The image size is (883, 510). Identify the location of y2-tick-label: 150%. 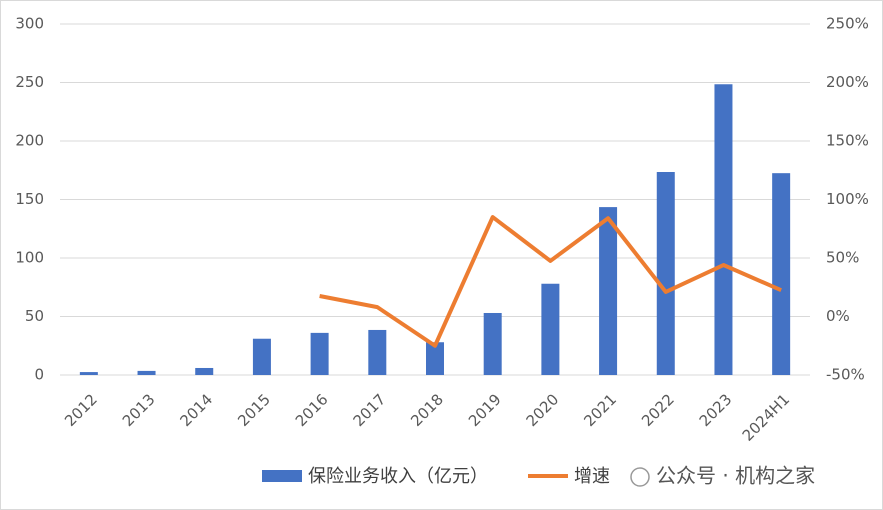
(847, 141).